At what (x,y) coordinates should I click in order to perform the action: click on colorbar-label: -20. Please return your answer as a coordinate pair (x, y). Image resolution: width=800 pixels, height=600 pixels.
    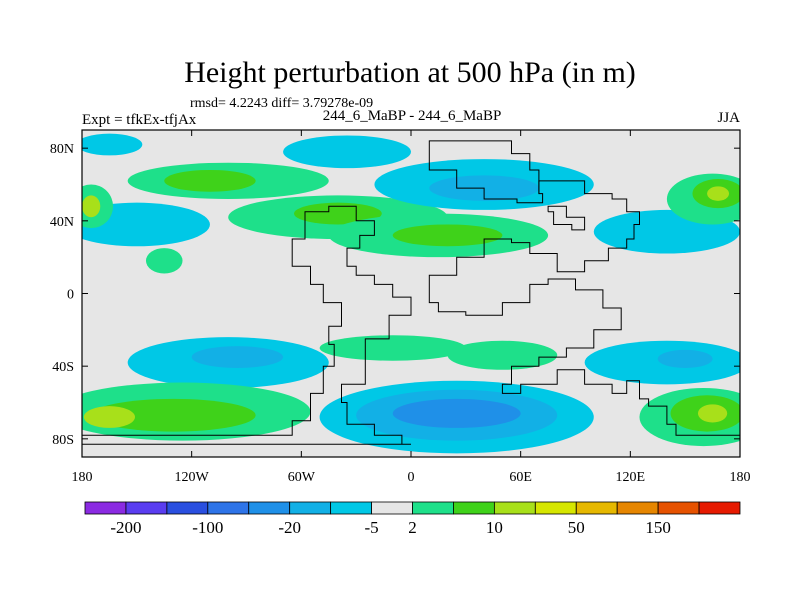
    Looking at the image, I should click on (289, 527).